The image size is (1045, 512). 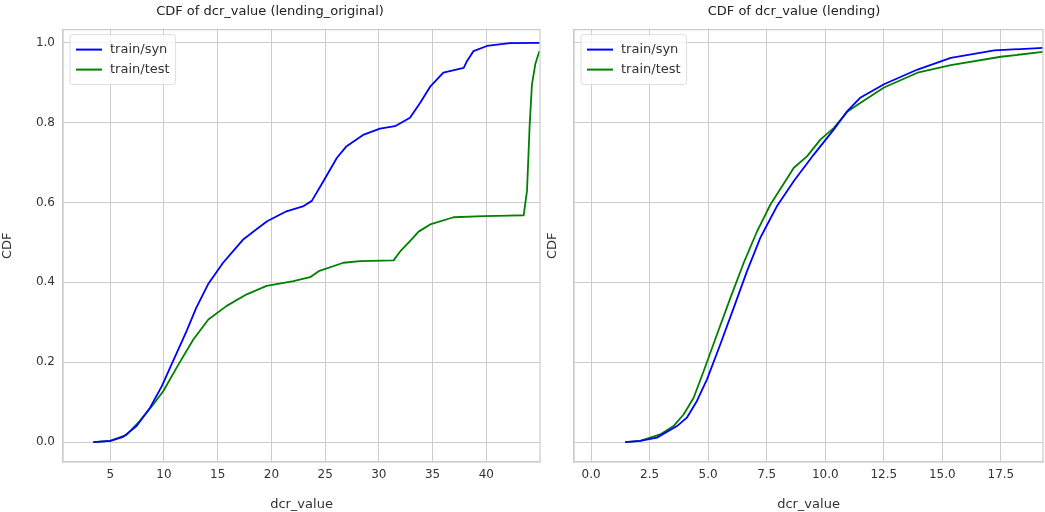 What do you see at coordinates (45, 281) in the screenshot?
I see `y-tick-label: 0.4` at bounding box center [45, 281].